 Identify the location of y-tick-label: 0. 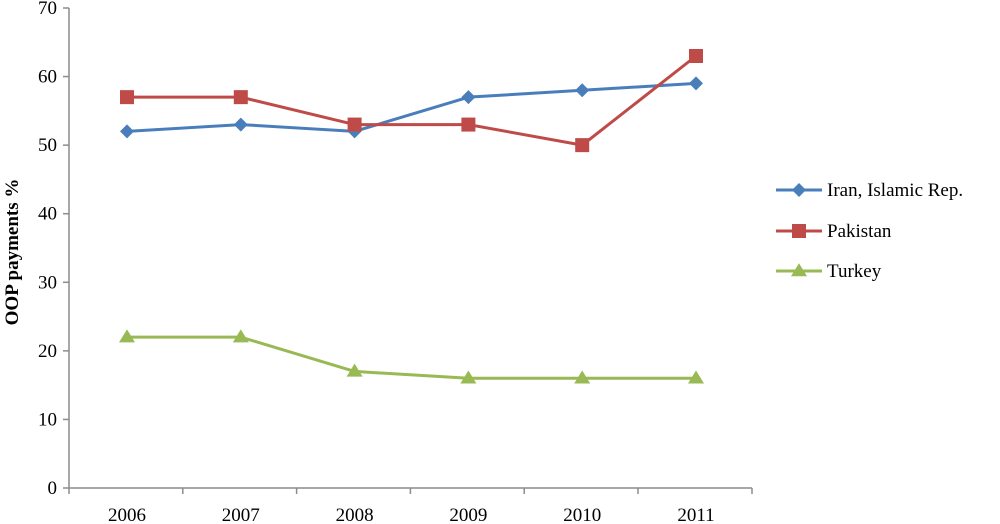
(53, 488).